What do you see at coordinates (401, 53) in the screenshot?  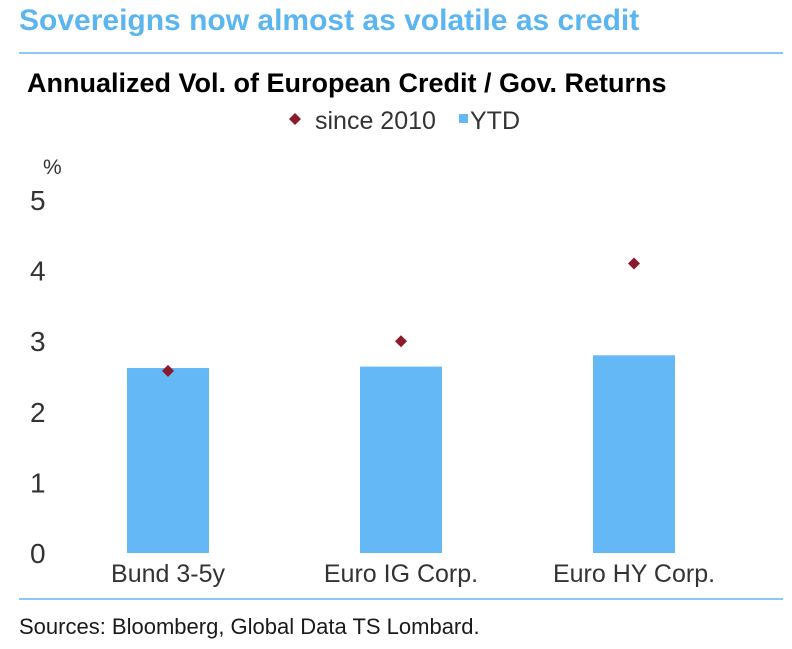 I see `top-divider` at bounding box center [401, 53].